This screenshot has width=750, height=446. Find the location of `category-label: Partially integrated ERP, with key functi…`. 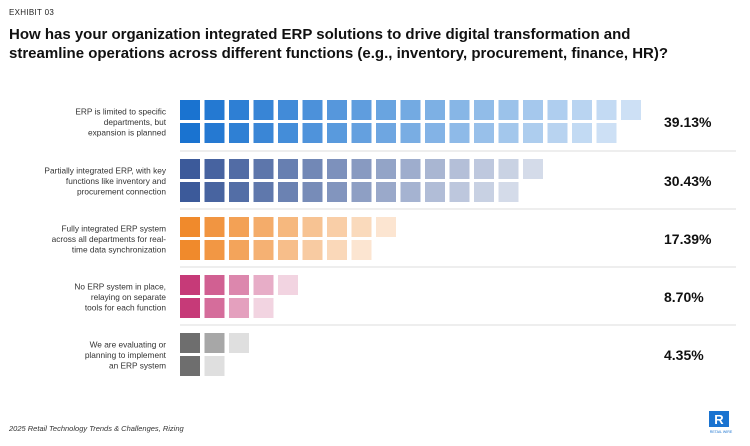

category-label: Partially integrated ERP, with key functi… is located at coordinates (105, 181).